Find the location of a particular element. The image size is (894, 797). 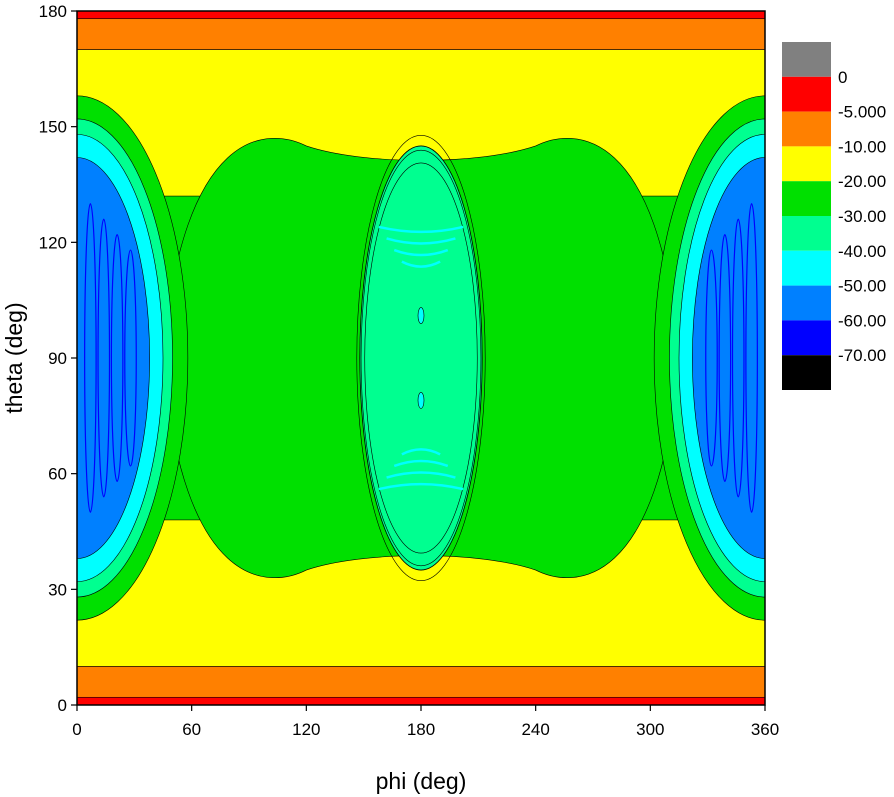

y-tick-label: 60 is located at coordinates (57, 474).